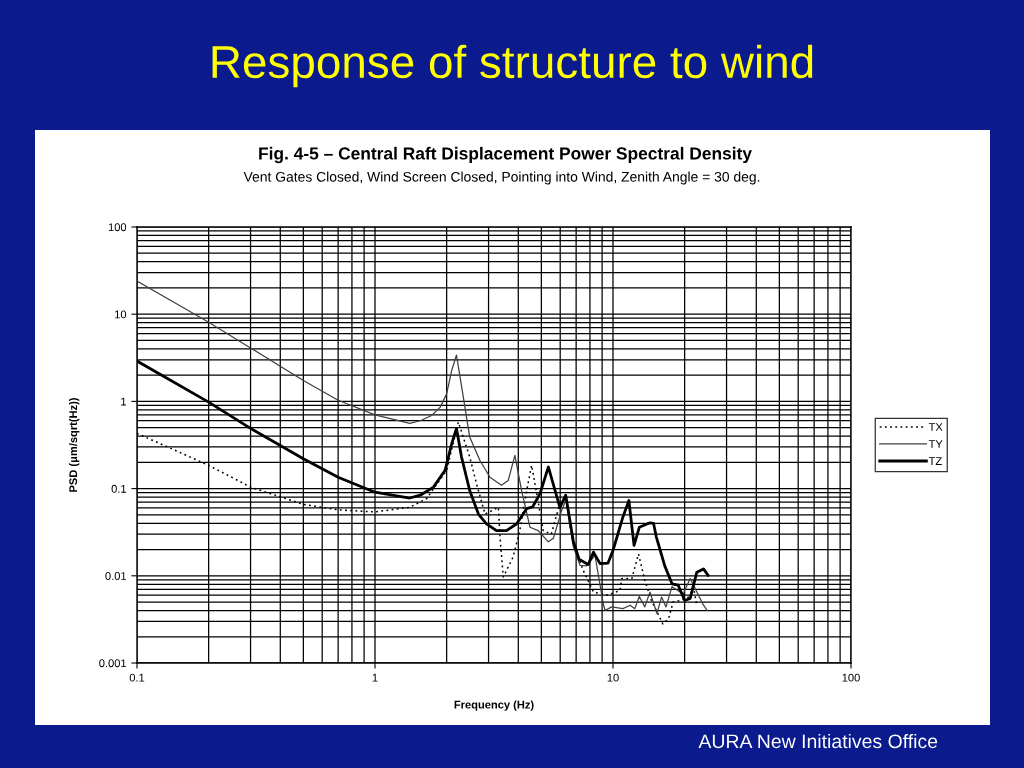 The image size is (1024, 768). I want to click on legend-label: TX, so click(935, 427).